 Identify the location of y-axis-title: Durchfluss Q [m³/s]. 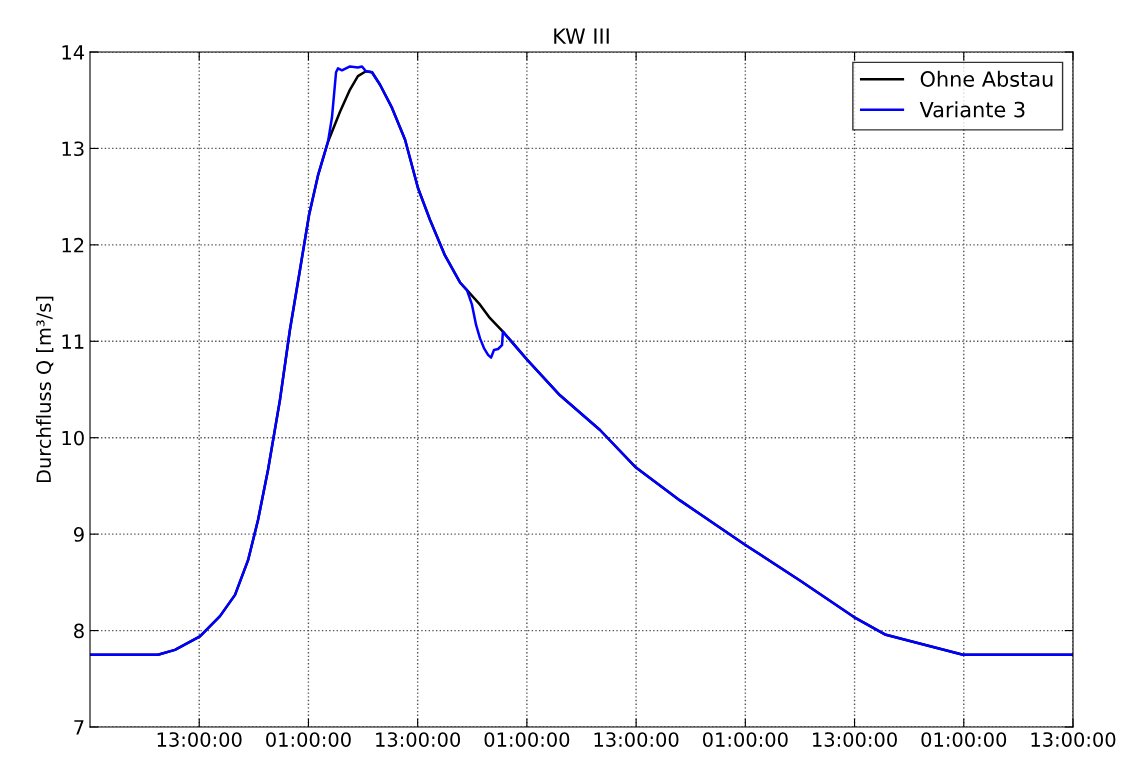
(45, 389).